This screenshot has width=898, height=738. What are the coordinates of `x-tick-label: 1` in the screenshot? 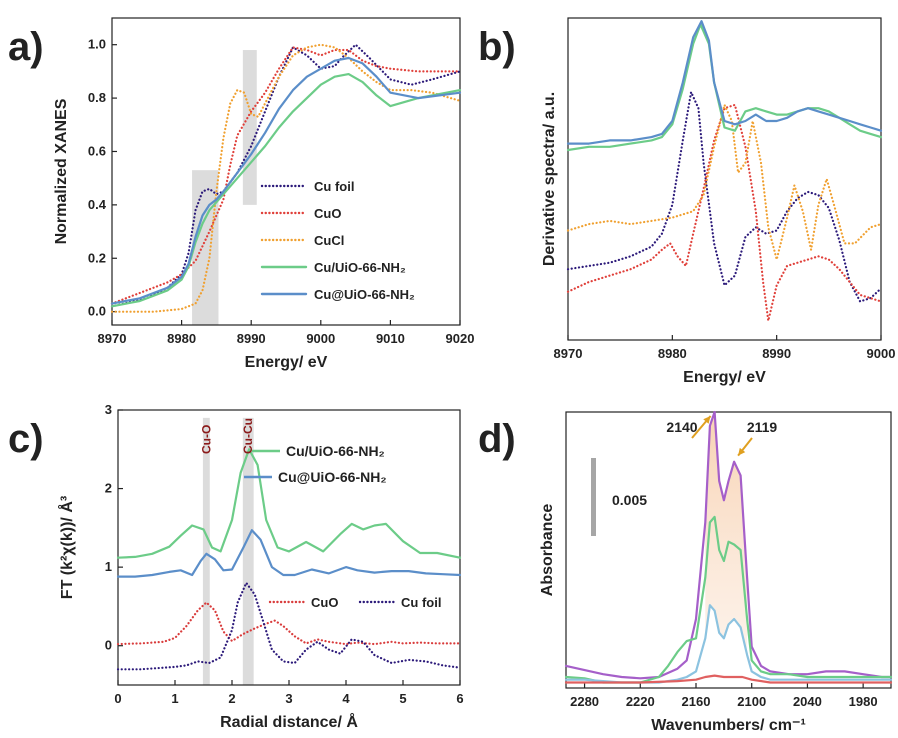 It's located at (174, 698).